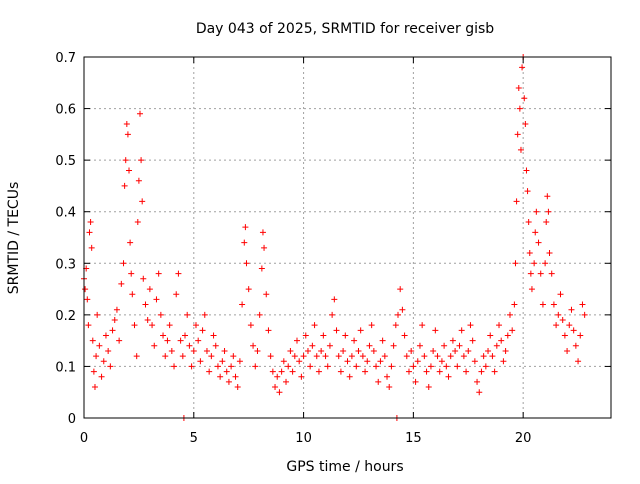 This screenshot has width=640, height=484. I want to click on y-tick-label: 0.4, so click(65, 213).